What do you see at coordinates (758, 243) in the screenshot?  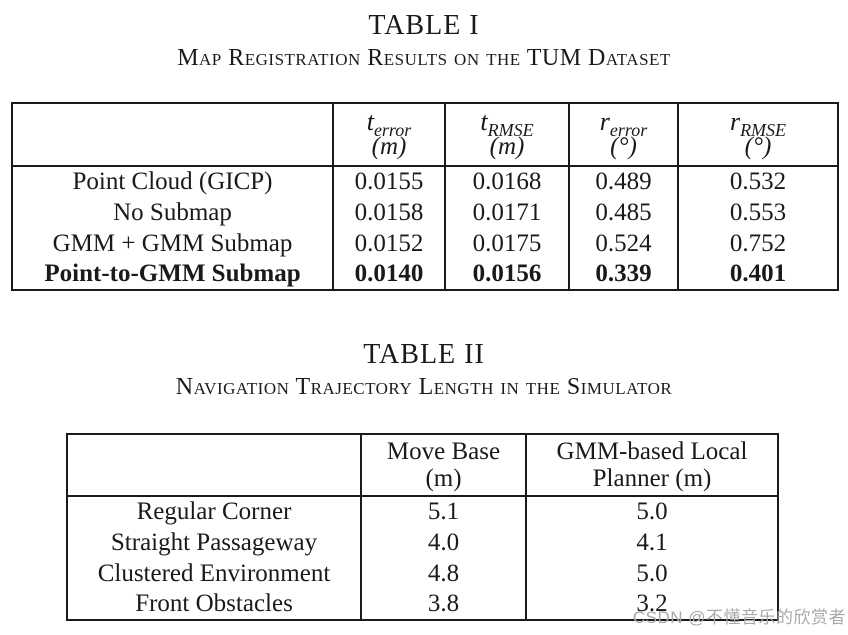 I see `cell-value: 0.752` at bounding box center [758, 243].